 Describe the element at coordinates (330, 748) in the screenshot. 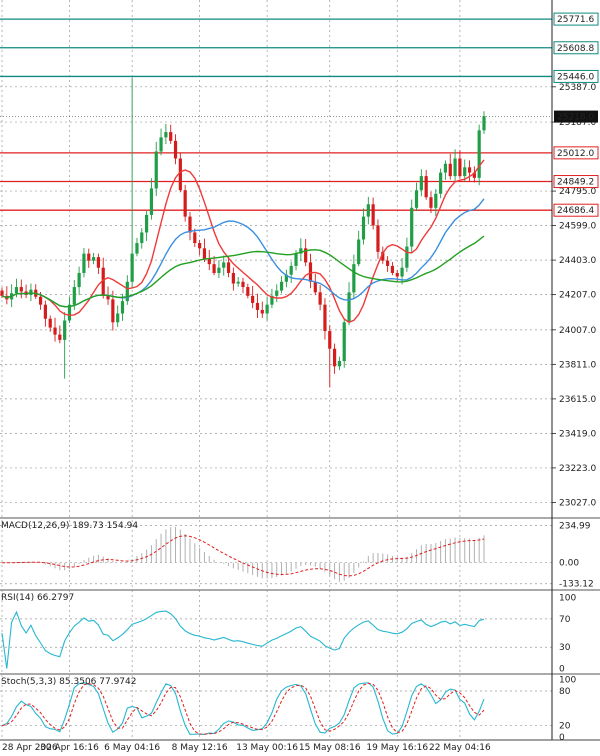

I see `x-tick-label: 15 May 08:16` at that location.